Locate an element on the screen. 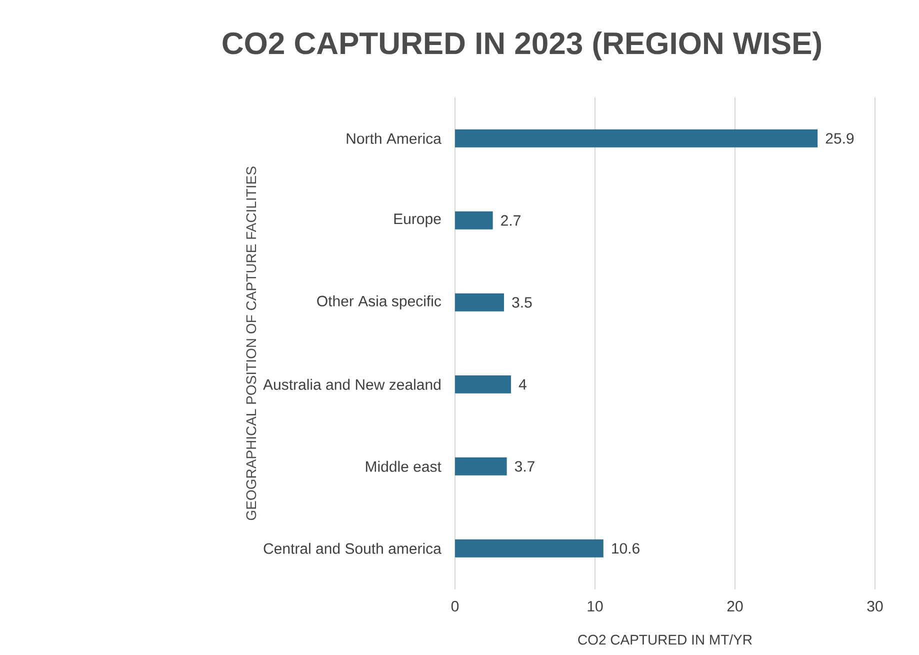 The height and width of the screenshot is (655, 919). y-tick-label: Europe is located at coordinates (417, 221).